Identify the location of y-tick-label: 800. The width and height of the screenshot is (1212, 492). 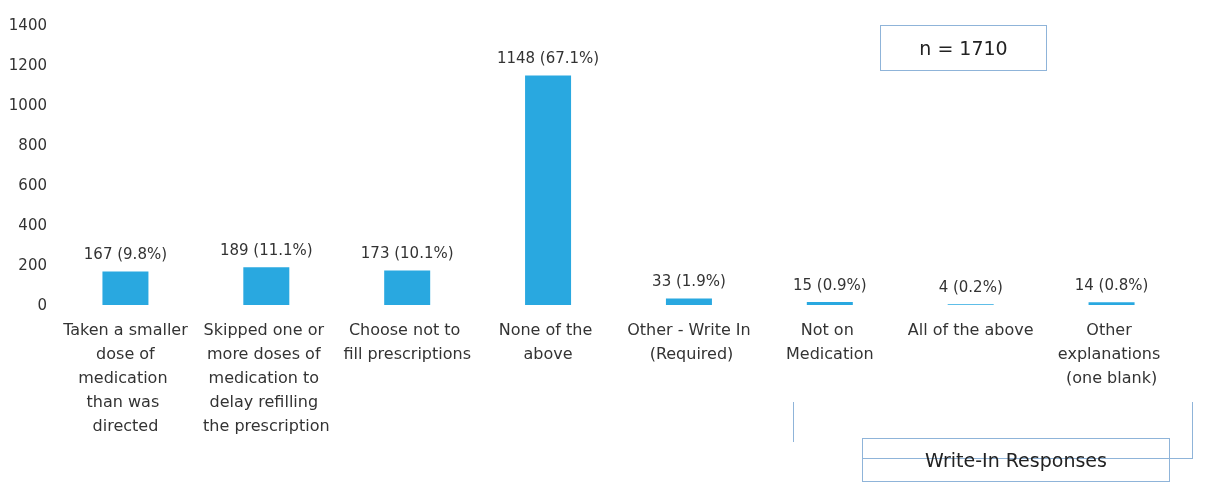
(32, 145).